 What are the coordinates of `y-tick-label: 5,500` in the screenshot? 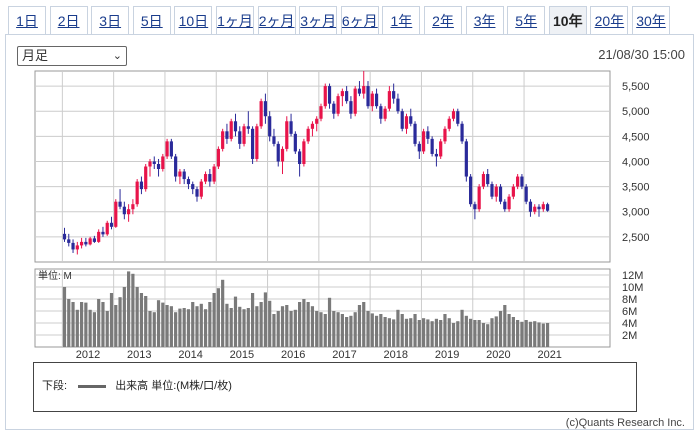 It's located at (636, 87).